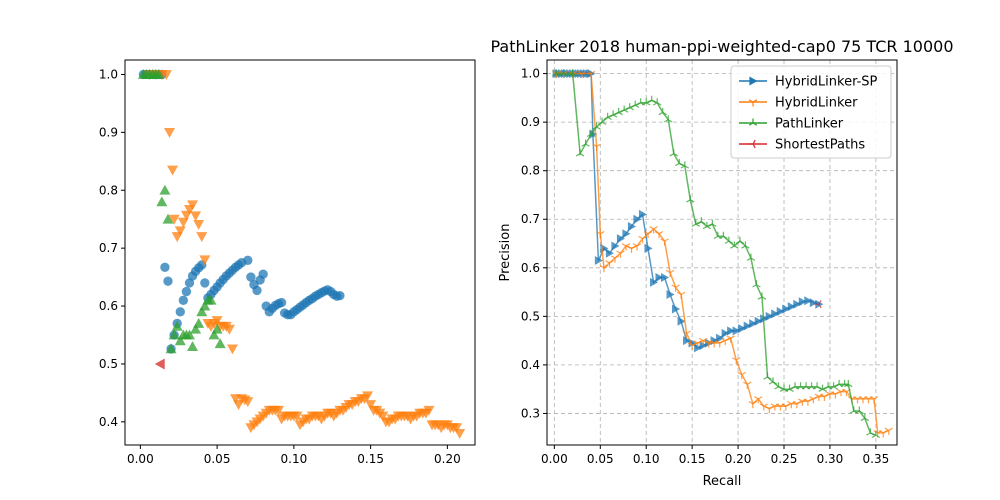 The width and height of the screenshot is (1000, 500). What do you see at coordinates (802, 145) in the screenshot?
I see `legend-item: ShortestPaths` at bounding box center [802, 145].